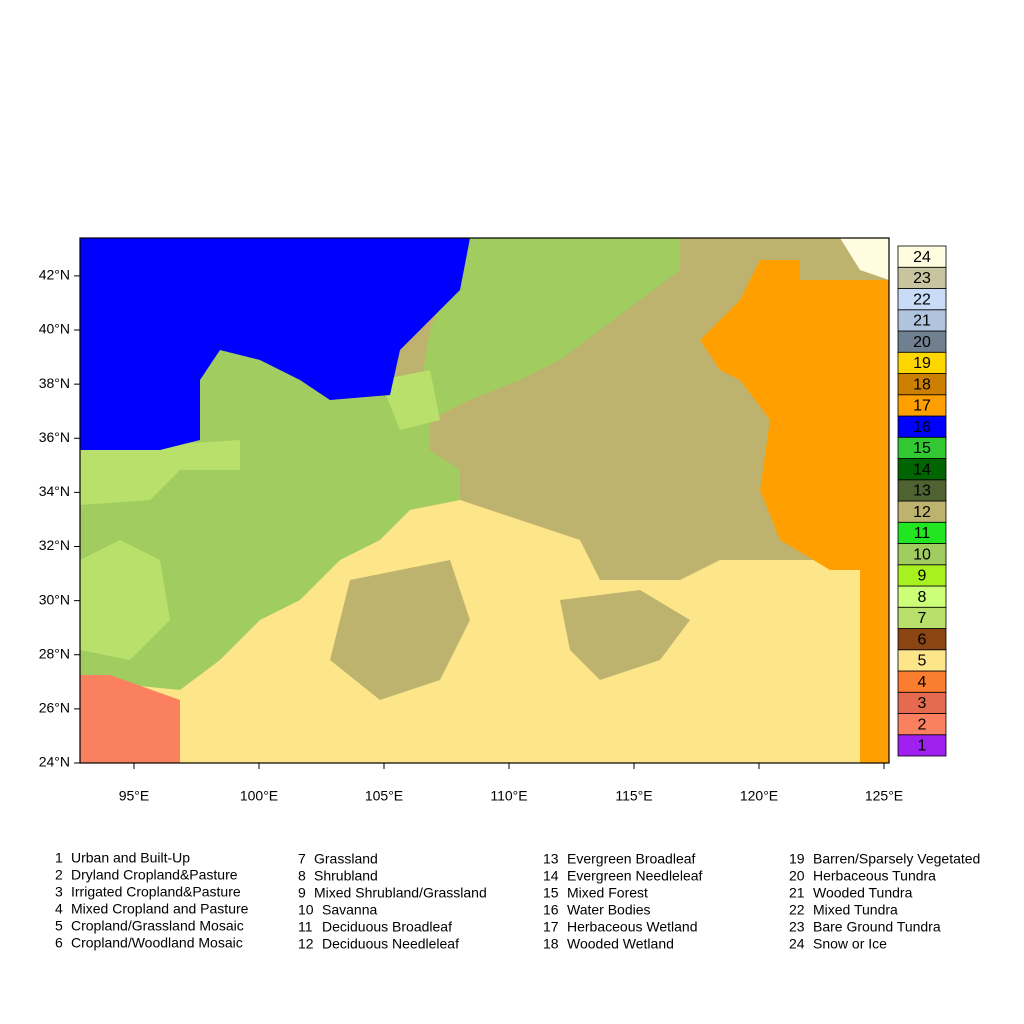 This screenshot has height=1024, width=1024. Describe the element at coordinates (390, 944) in the screenshot. I see `legend-name: Deciduous Needleleaf` at that location.